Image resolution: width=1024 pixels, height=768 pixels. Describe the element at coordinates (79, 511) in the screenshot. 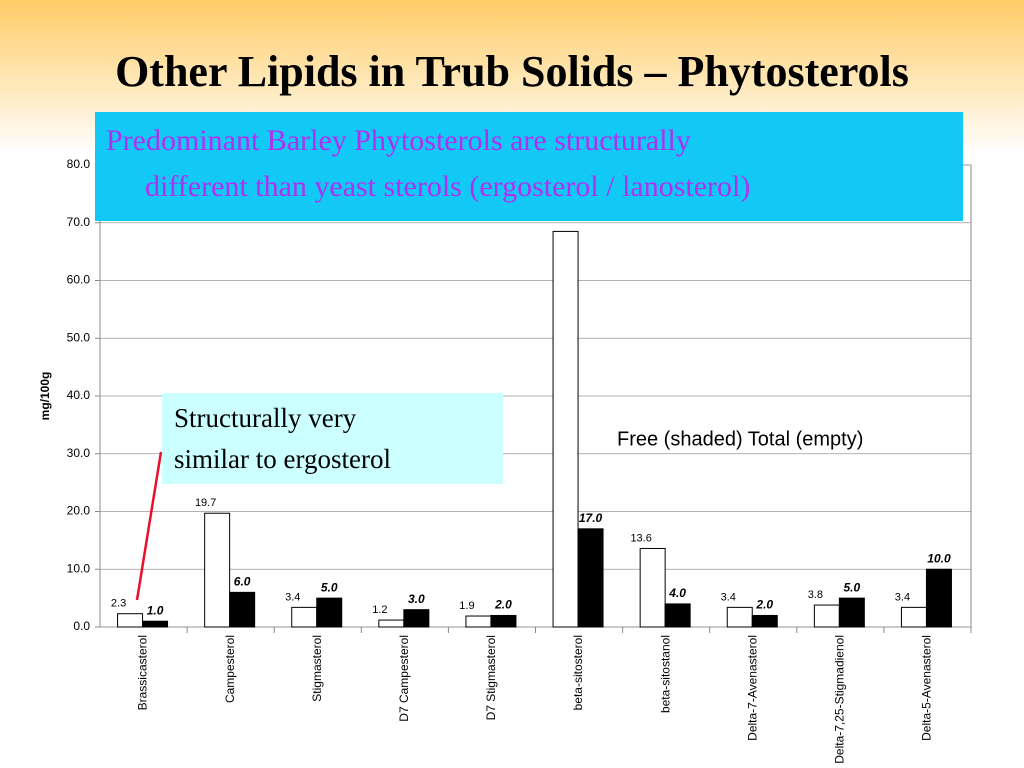

I see `y-tick-label: 20.0` at that location.